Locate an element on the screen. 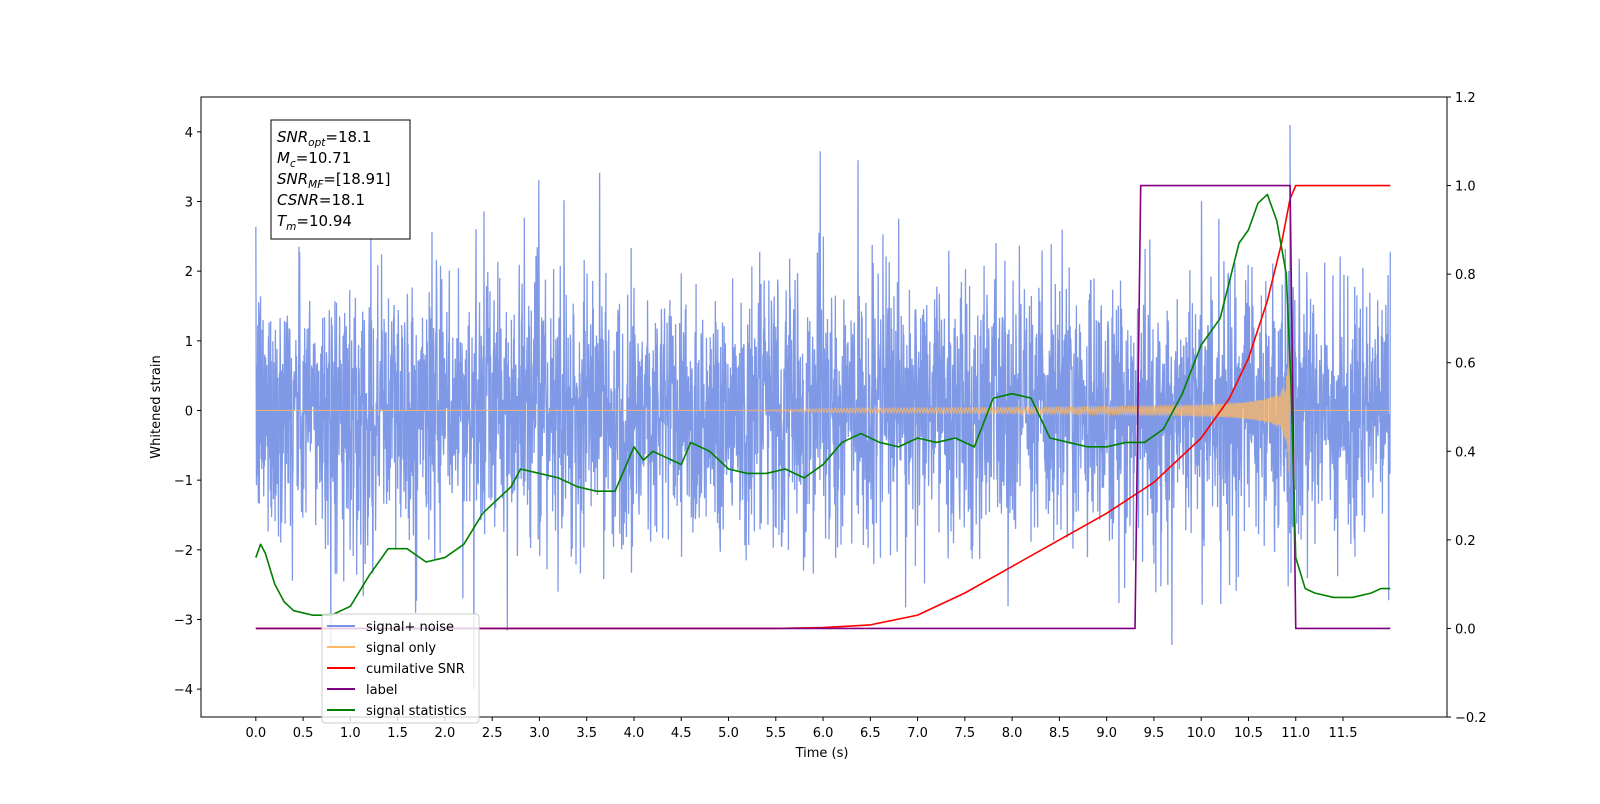  x-tick-label: 11.0 is located at coordinates (1295, 733).